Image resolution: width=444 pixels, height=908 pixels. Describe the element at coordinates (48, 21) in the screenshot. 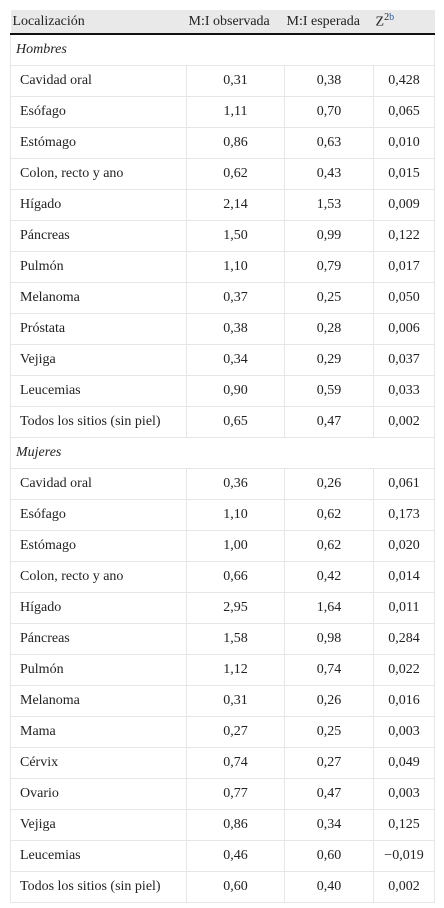

I see `column-header-text: Localización` at that location.